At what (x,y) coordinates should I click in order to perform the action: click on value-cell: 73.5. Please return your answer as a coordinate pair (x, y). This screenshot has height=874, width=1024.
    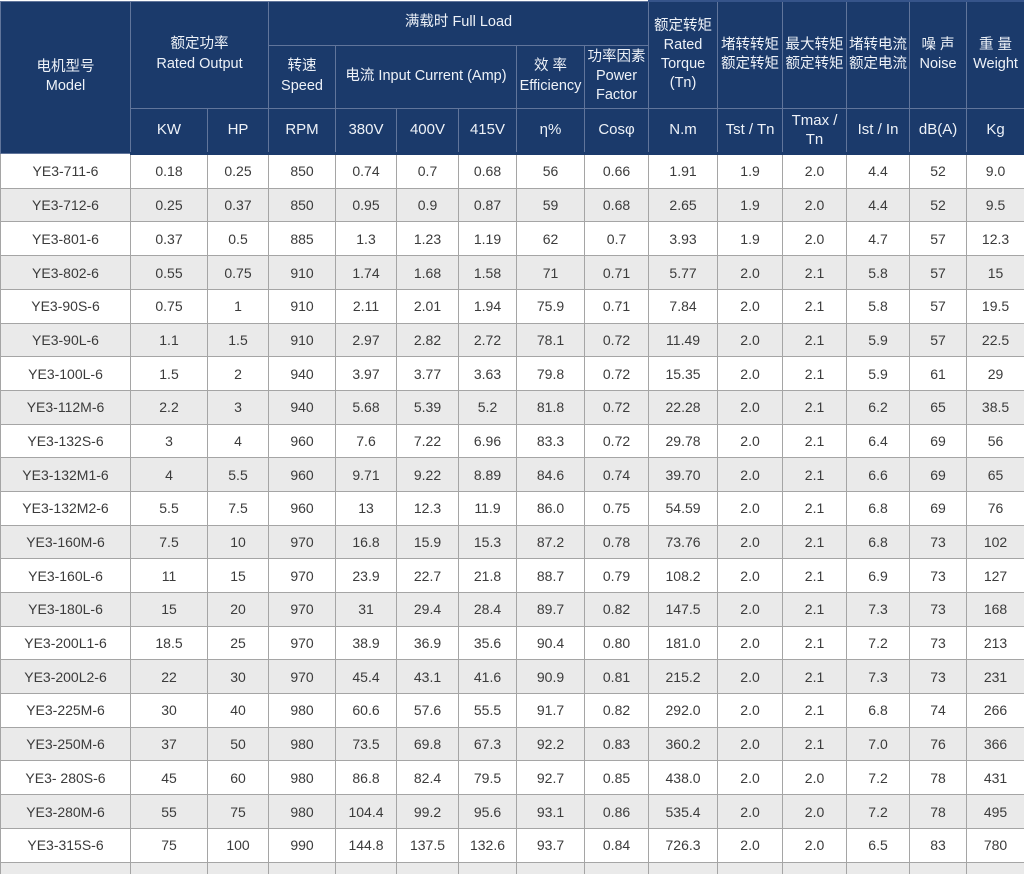
    Looking at the image, I should click on (366, 744).